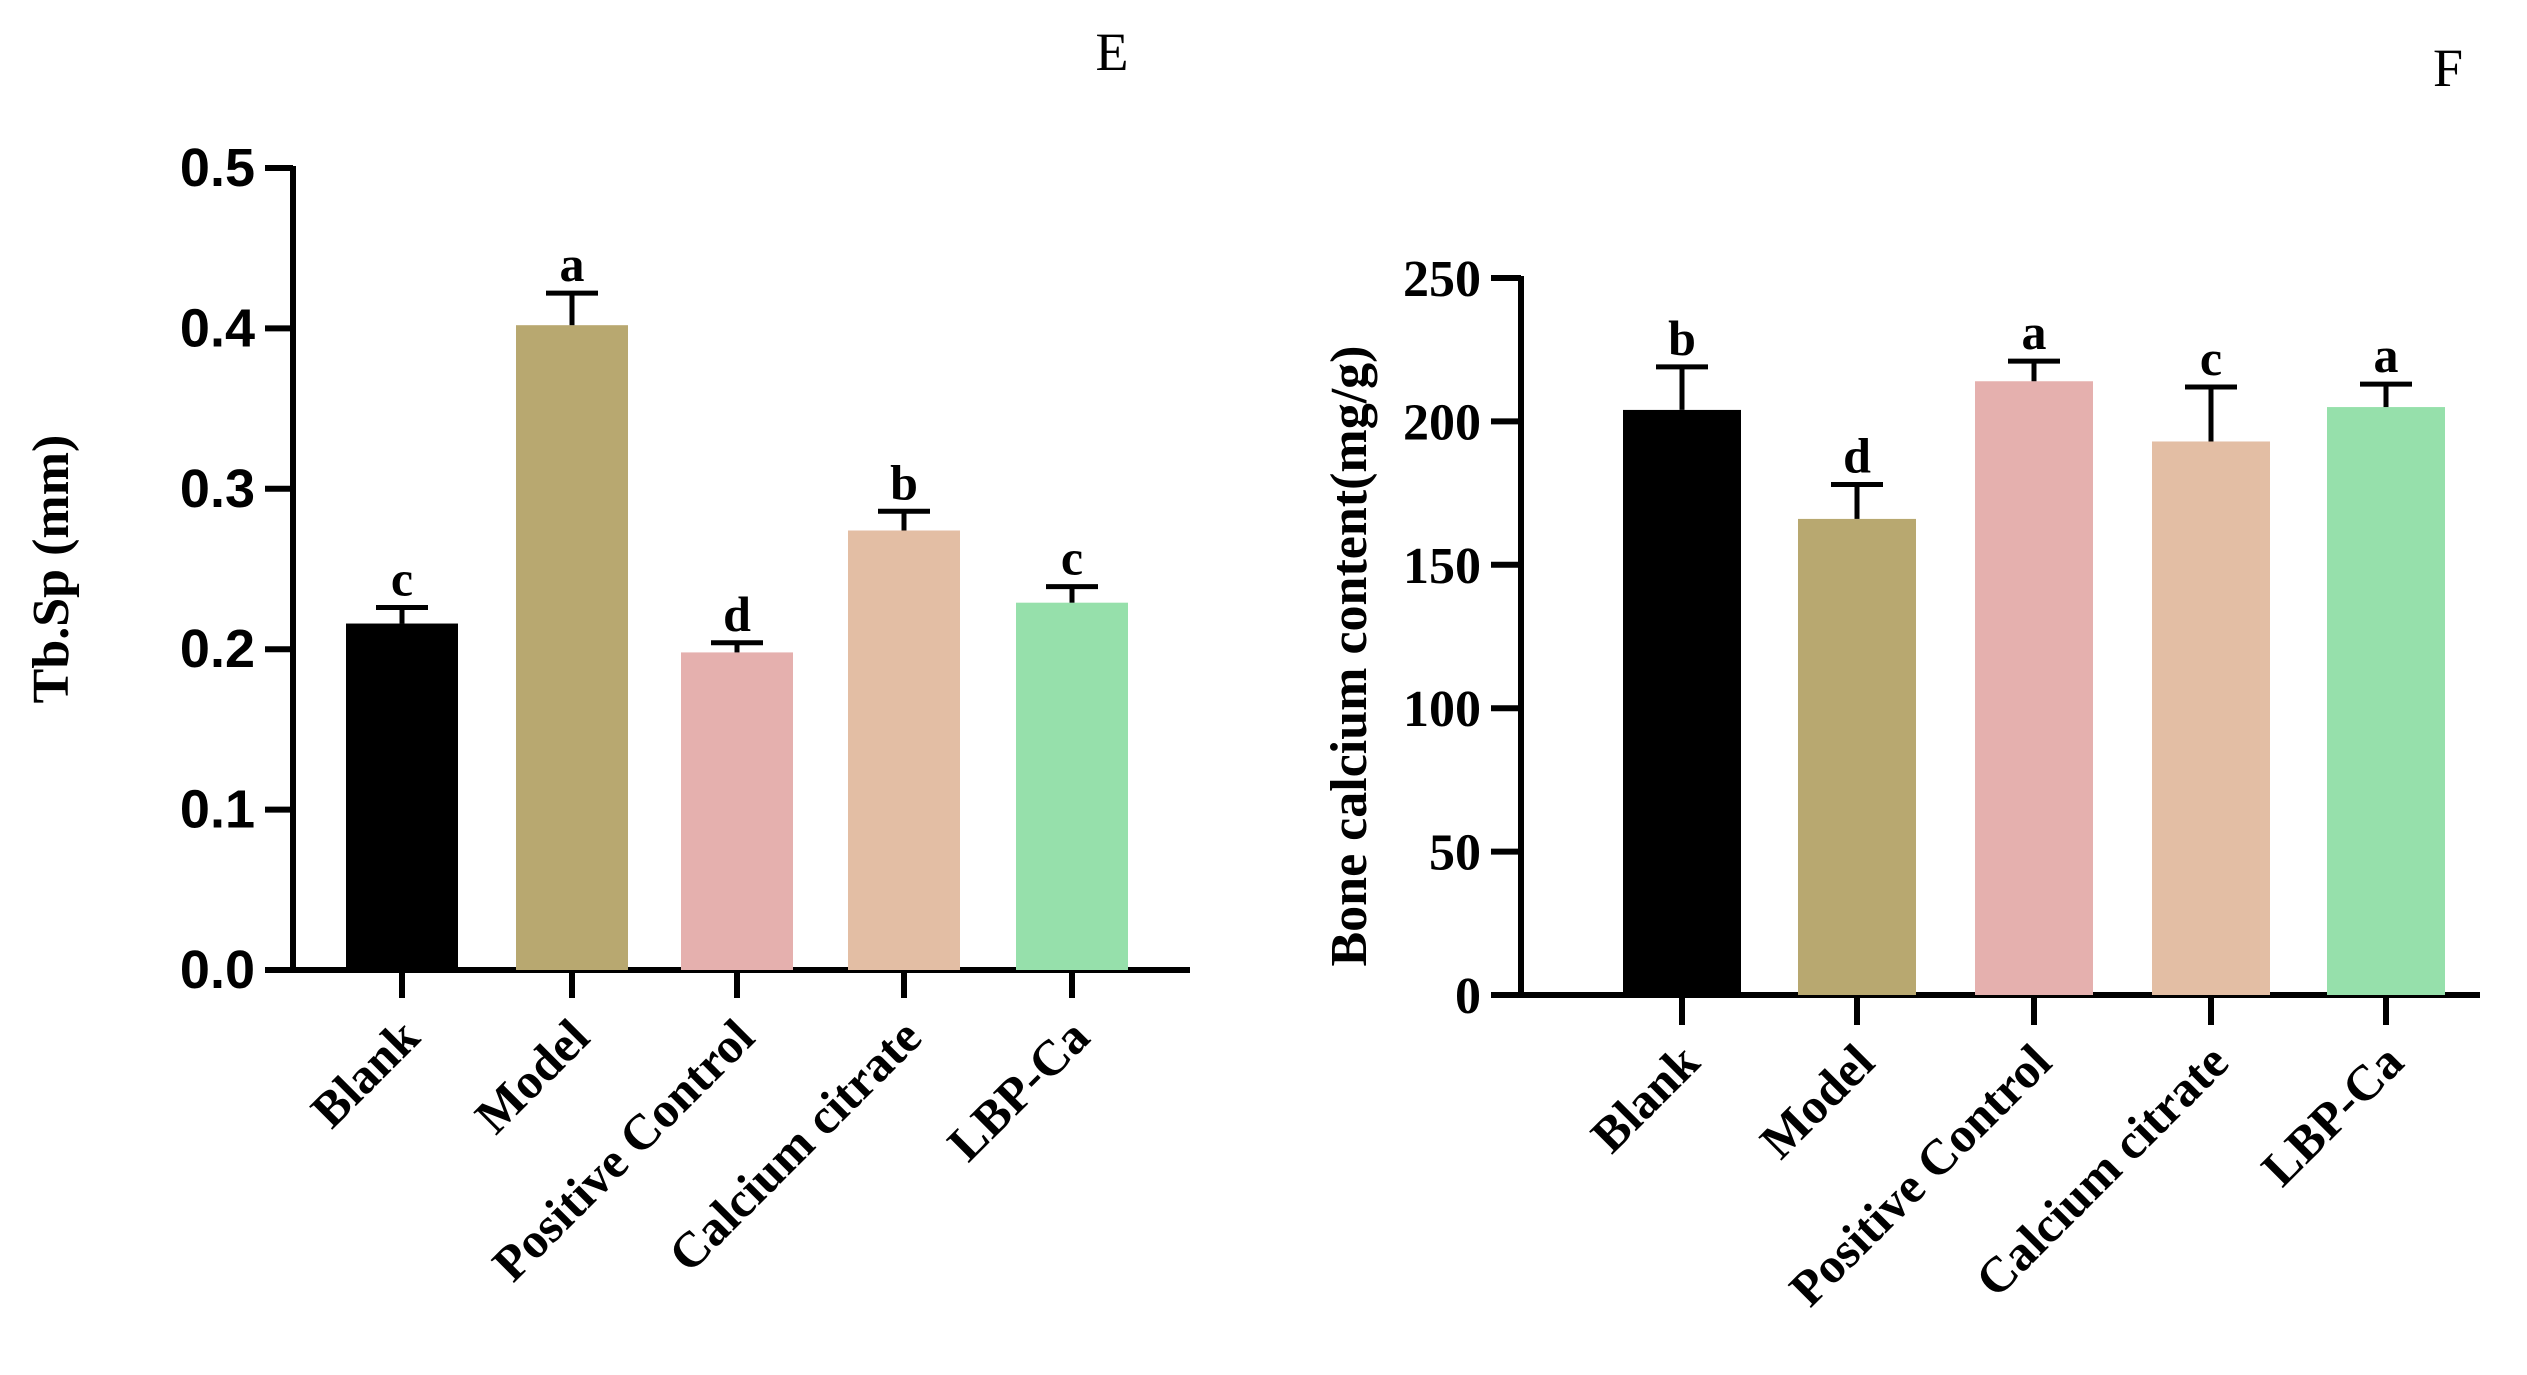  I want to click on y-axis-title: Tb.Sp (mm), so click(51, 569).